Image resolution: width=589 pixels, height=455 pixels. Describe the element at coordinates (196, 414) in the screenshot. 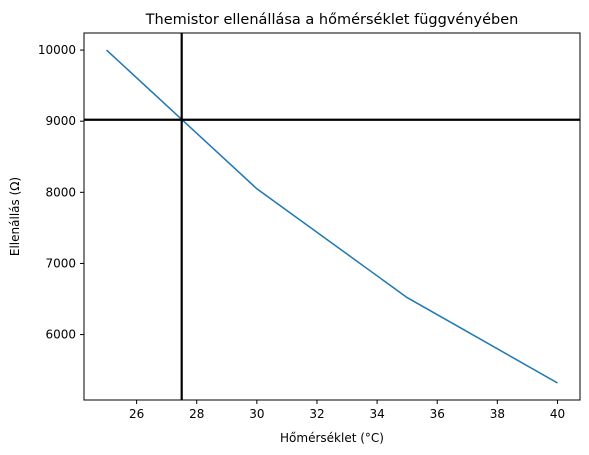

I see `x-tick-label: 28` at that location.